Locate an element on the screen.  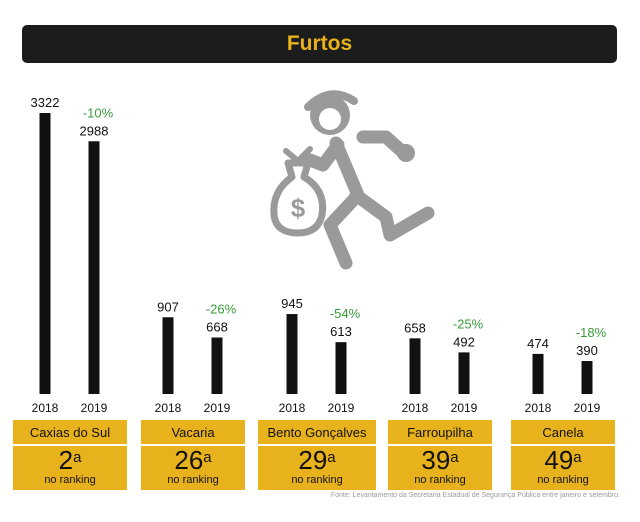
change-label: -18% is located at coordinates (591, 332).